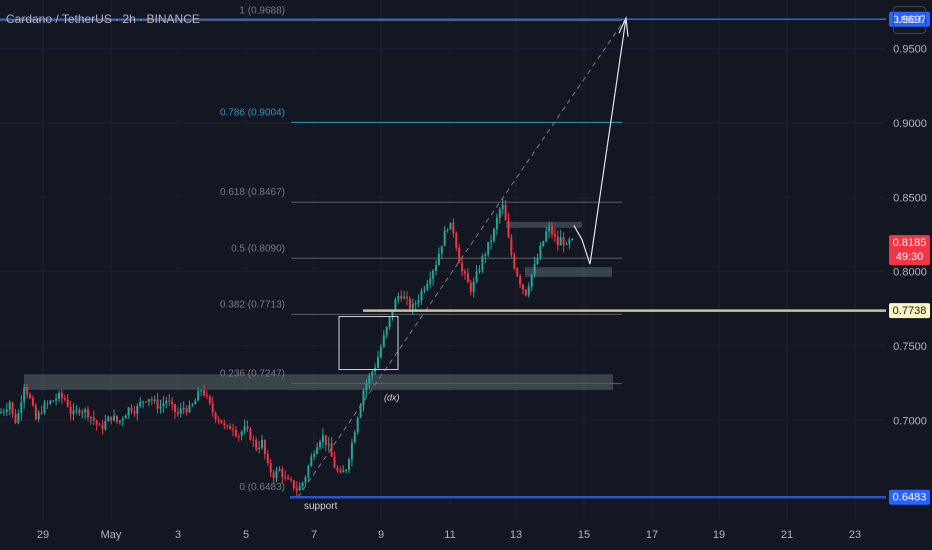  What do you see at coordinates (252, 304) in the screenshot?
I see `fib-level-label: 0.382 (0.7713)` at bounding box center [252, 304].